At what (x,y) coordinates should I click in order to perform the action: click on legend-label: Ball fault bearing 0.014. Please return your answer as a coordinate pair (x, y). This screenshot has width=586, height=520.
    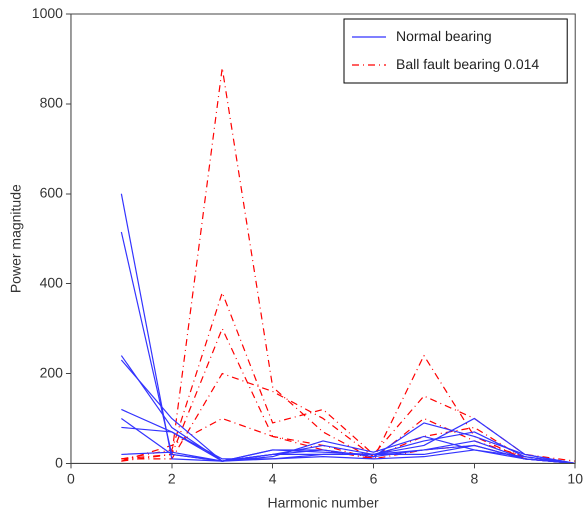
    Looking at the image, I should click on (468, 64).